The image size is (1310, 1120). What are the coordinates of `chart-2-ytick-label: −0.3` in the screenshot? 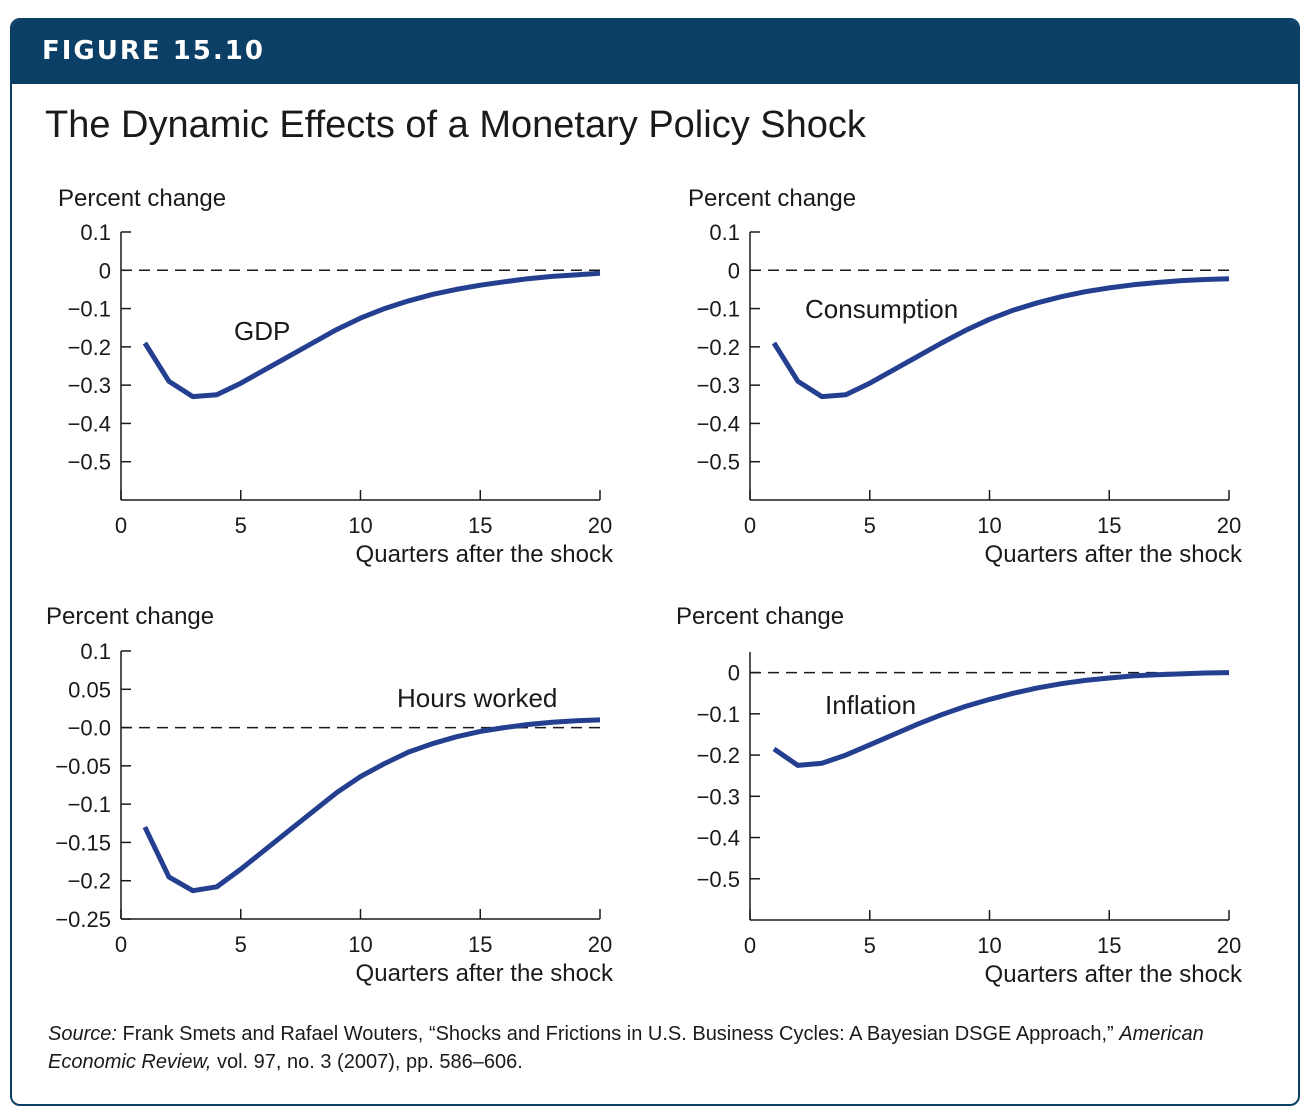 It's located at (718, 385).